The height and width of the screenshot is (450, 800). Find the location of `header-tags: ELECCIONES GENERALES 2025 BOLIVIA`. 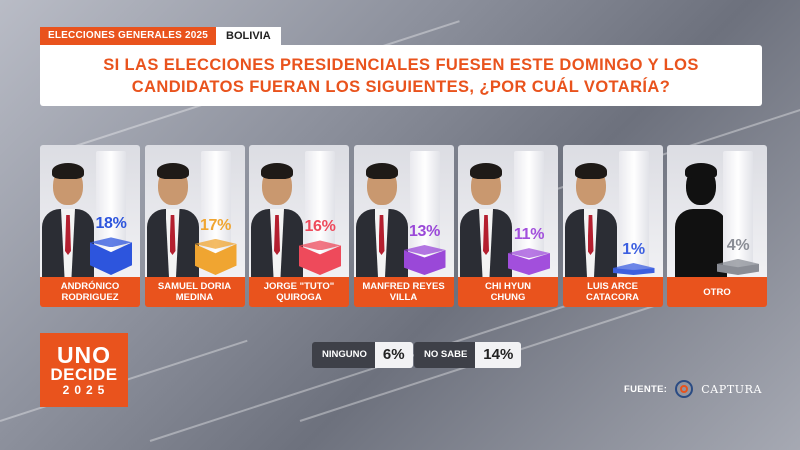

header-tags: ELECCIONES GENERALES 2025 BOLIVIA is located at coordinates (160, 36).